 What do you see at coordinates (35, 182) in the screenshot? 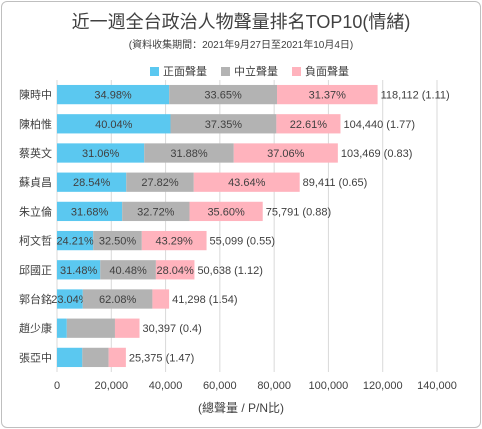
I see `y-tick-label: 蘇貞昌` at bounding box center [35, 182].